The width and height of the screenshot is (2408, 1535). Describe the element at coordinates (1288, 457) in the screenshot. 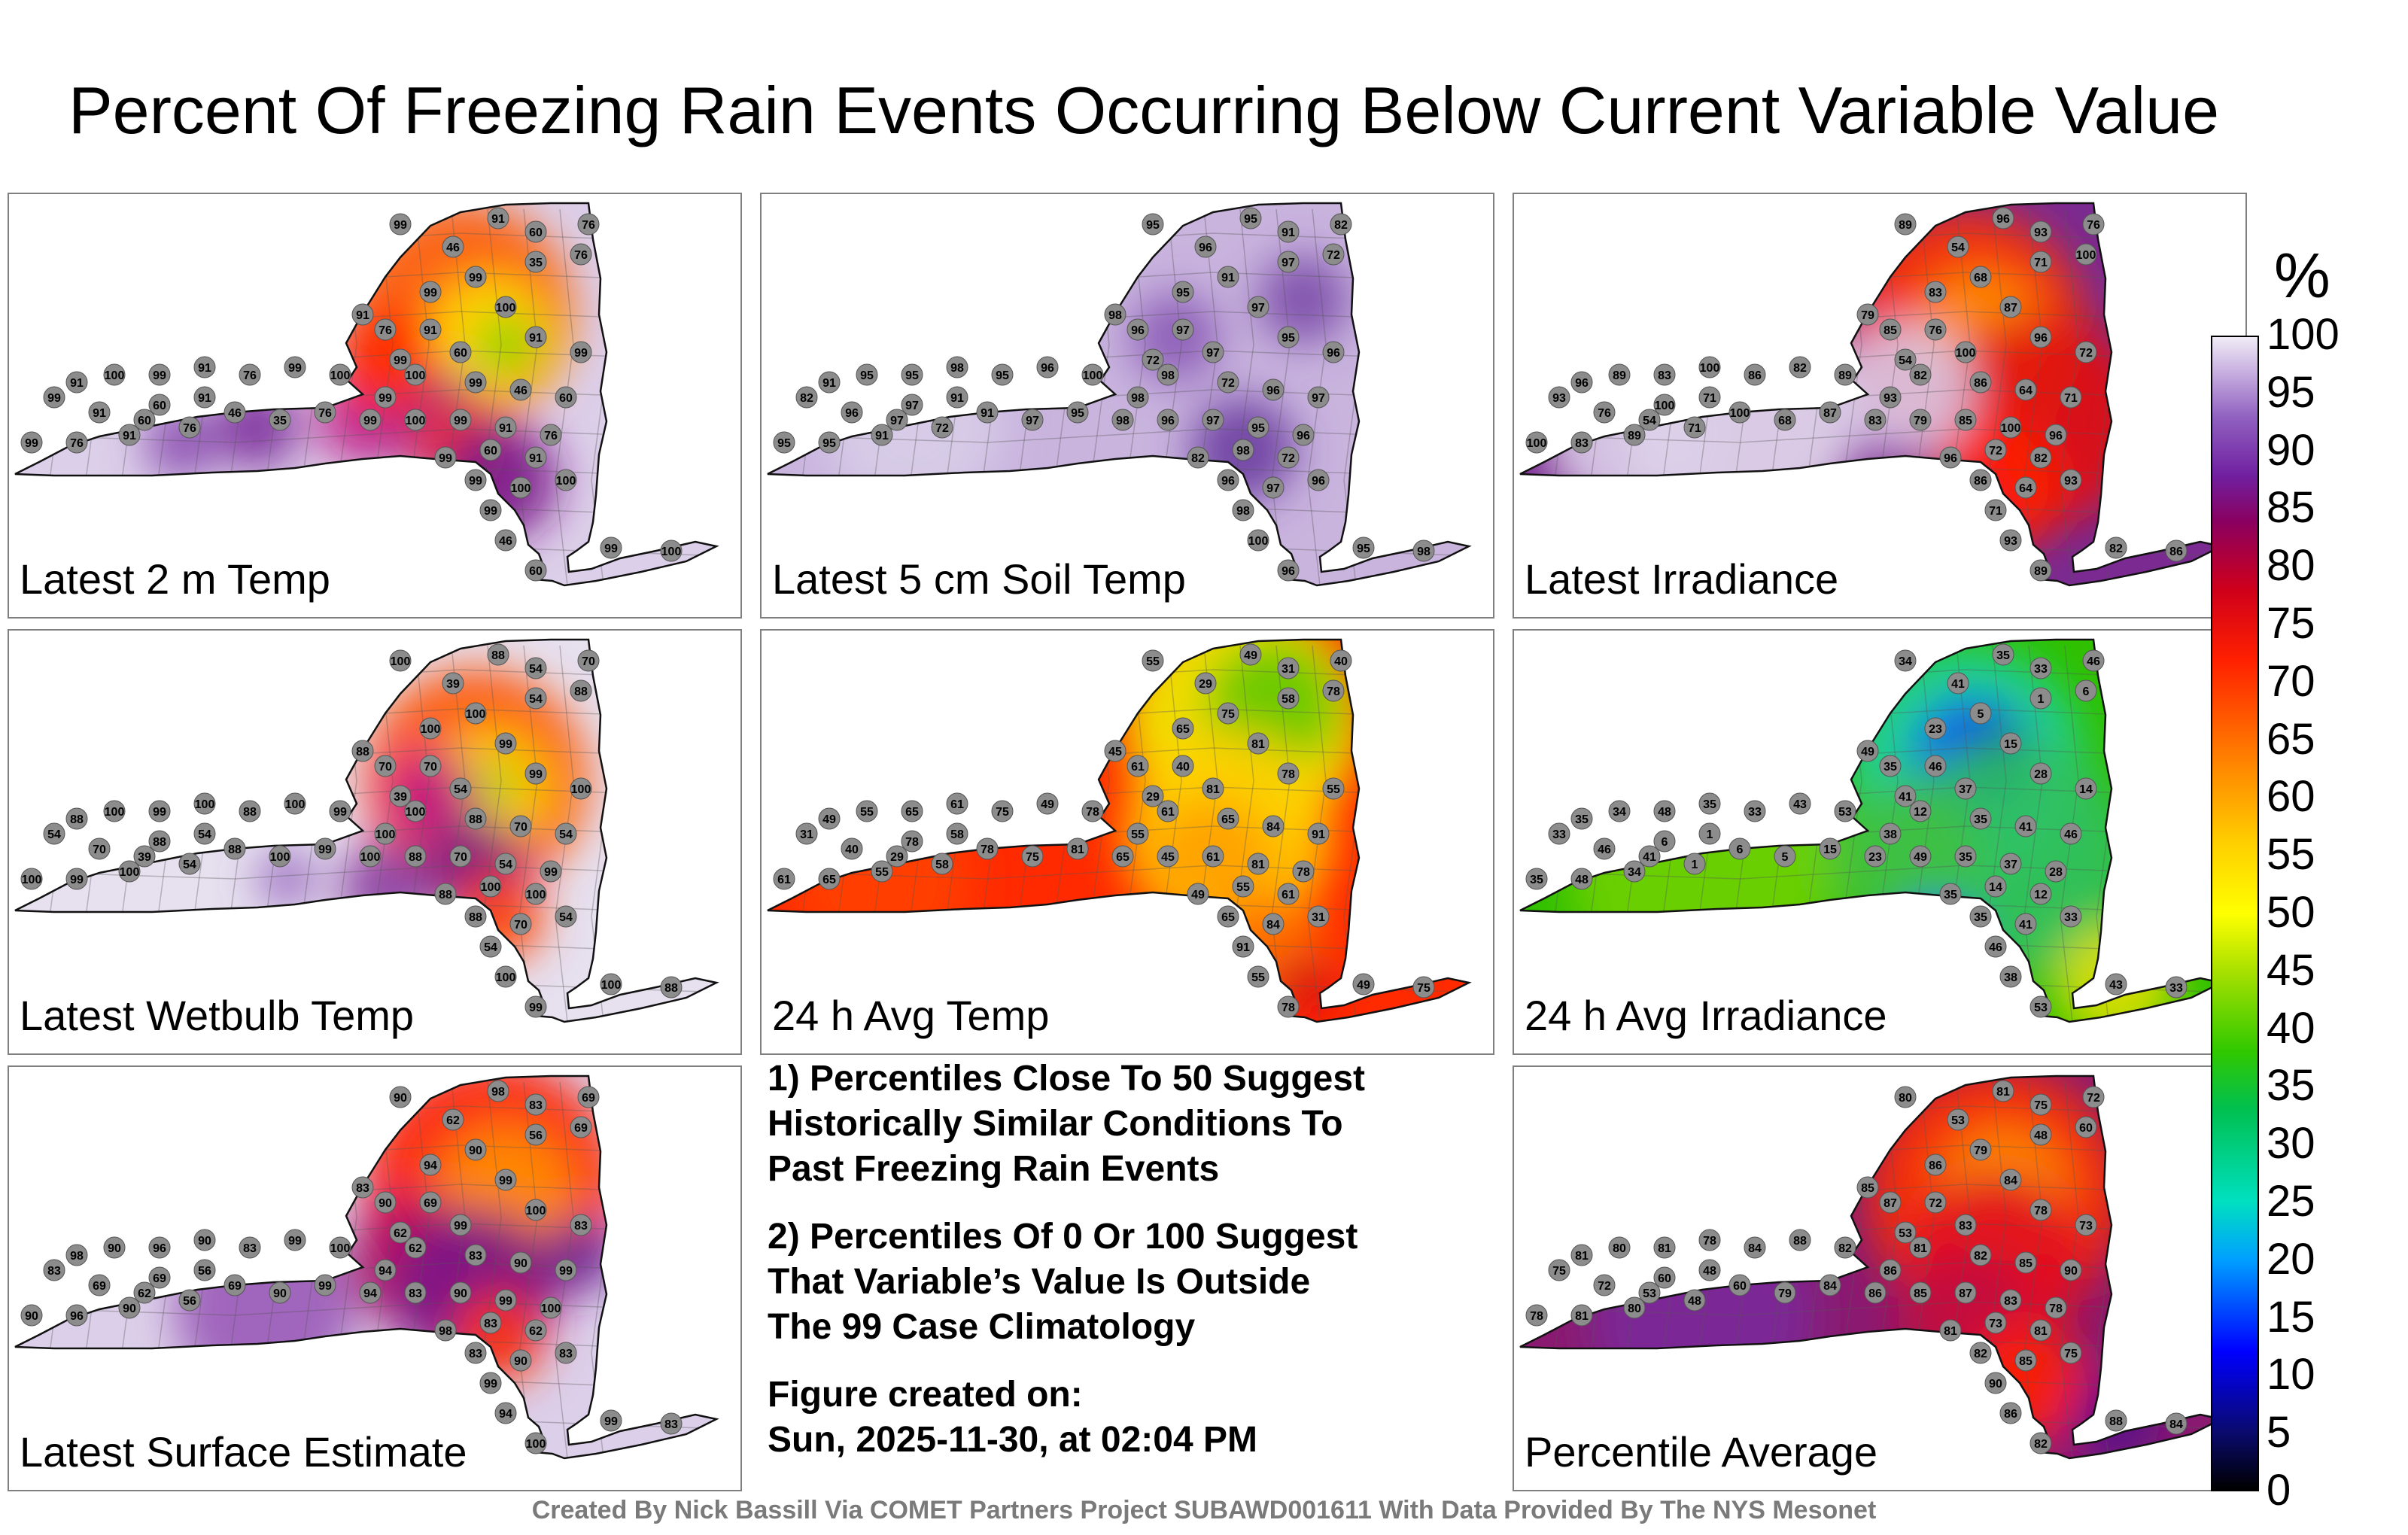

I see `station-marker: 72` at that location.